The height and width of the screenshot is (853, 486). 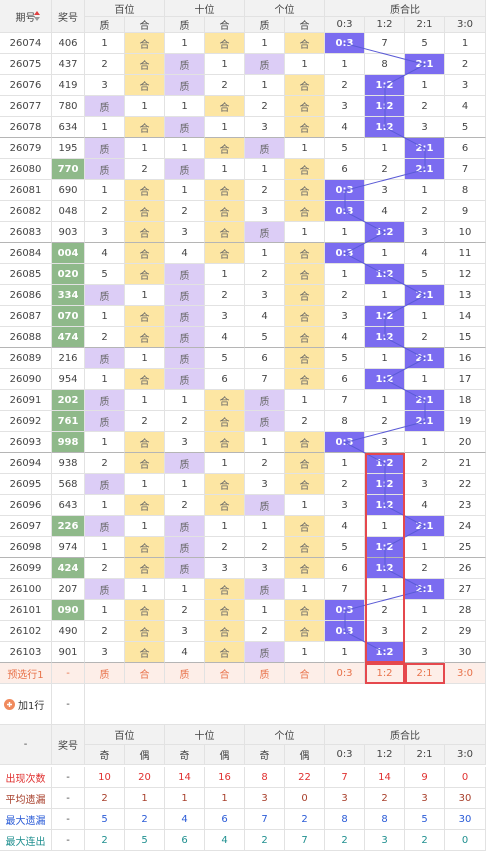 I want to click on period: 26092, so click(x=26, y=421).